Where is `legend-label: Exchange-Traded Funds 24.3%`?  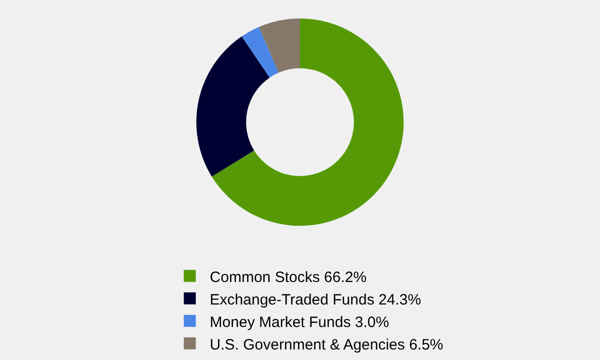 legend-label: Exchange-Traded Funds 24.3% is located at coordinates (316, 299).